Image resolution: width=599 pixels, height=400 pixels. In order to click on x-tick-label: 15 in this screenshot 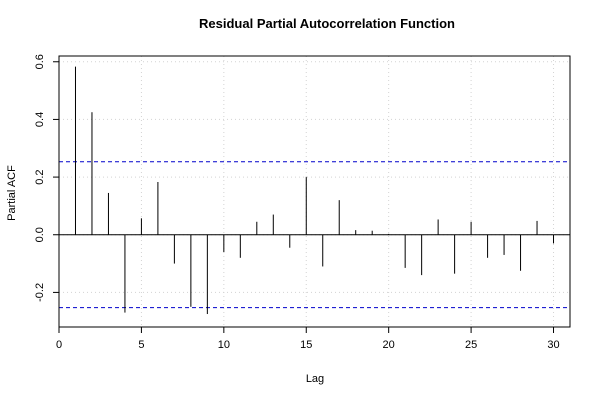, I will do `click(306, 345)`.